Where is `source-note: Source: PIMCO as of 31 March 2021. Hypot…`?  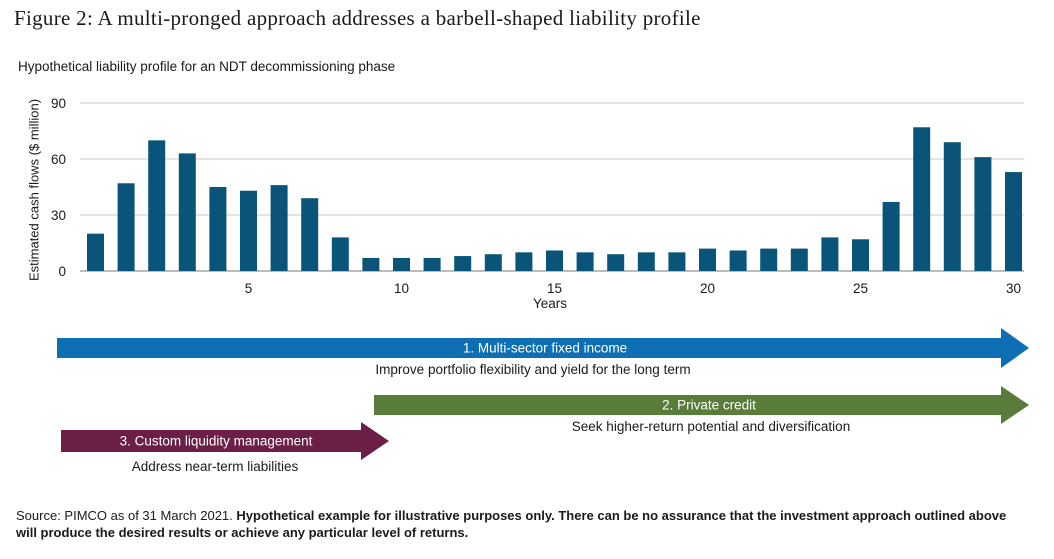
source-note: Source: PIMCO as of 31 March 2021. Hypot… is located at coordinates (521, 524).